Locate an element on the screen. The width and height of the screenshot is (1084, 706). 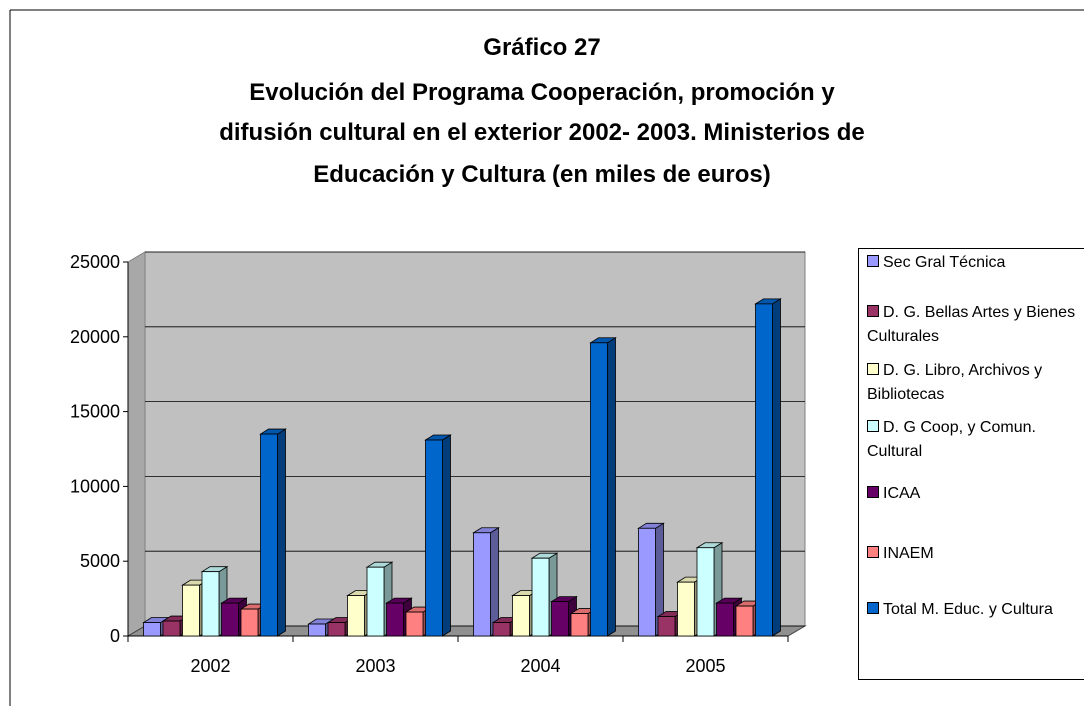
legend-entry: D. G Coop, y Comun. Cultural is located at coordinates (974, 440).